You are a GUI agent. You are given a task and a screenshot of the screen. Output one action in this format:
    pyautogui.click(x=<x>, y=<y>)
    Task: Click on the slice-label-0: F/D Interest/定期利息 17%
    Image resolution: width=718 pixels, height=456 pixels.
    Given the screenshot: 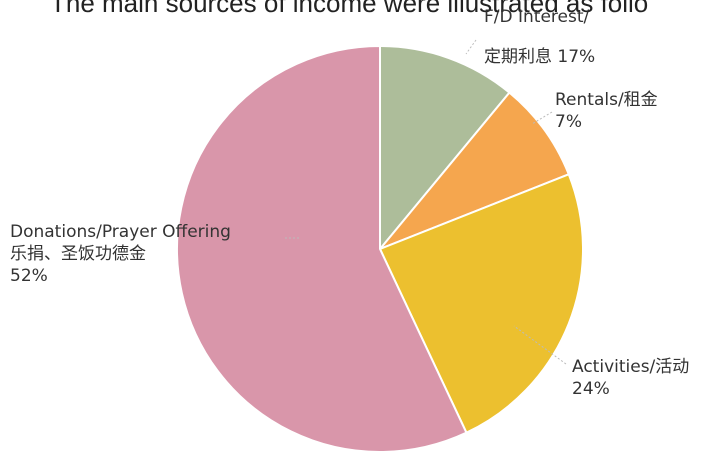 What is the action you would take?
    pyautogui.click(x=539, y=37)
    